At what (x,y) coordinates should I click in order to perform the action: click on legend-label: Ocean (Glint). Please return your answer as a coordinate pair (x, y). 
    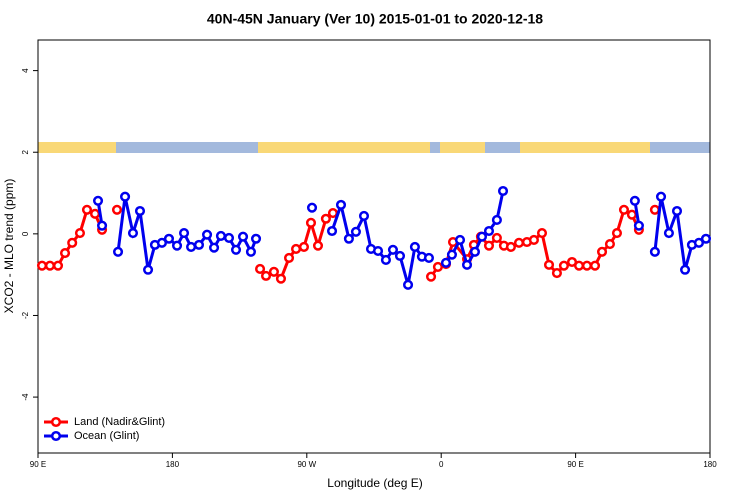
    Looking at the image, I should click on (106, 436).